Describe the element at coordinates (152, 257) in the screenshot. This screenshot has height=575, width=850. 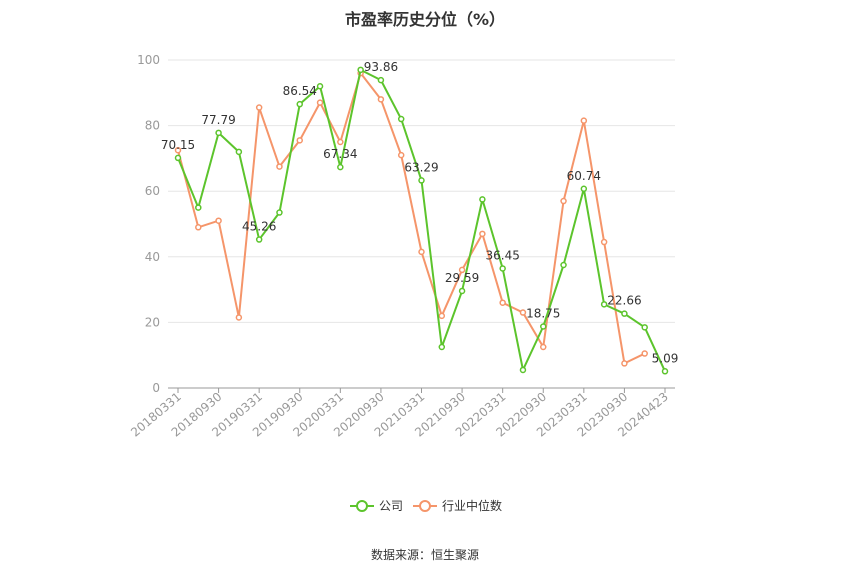
I see `y-tick-label: 40` at that location.